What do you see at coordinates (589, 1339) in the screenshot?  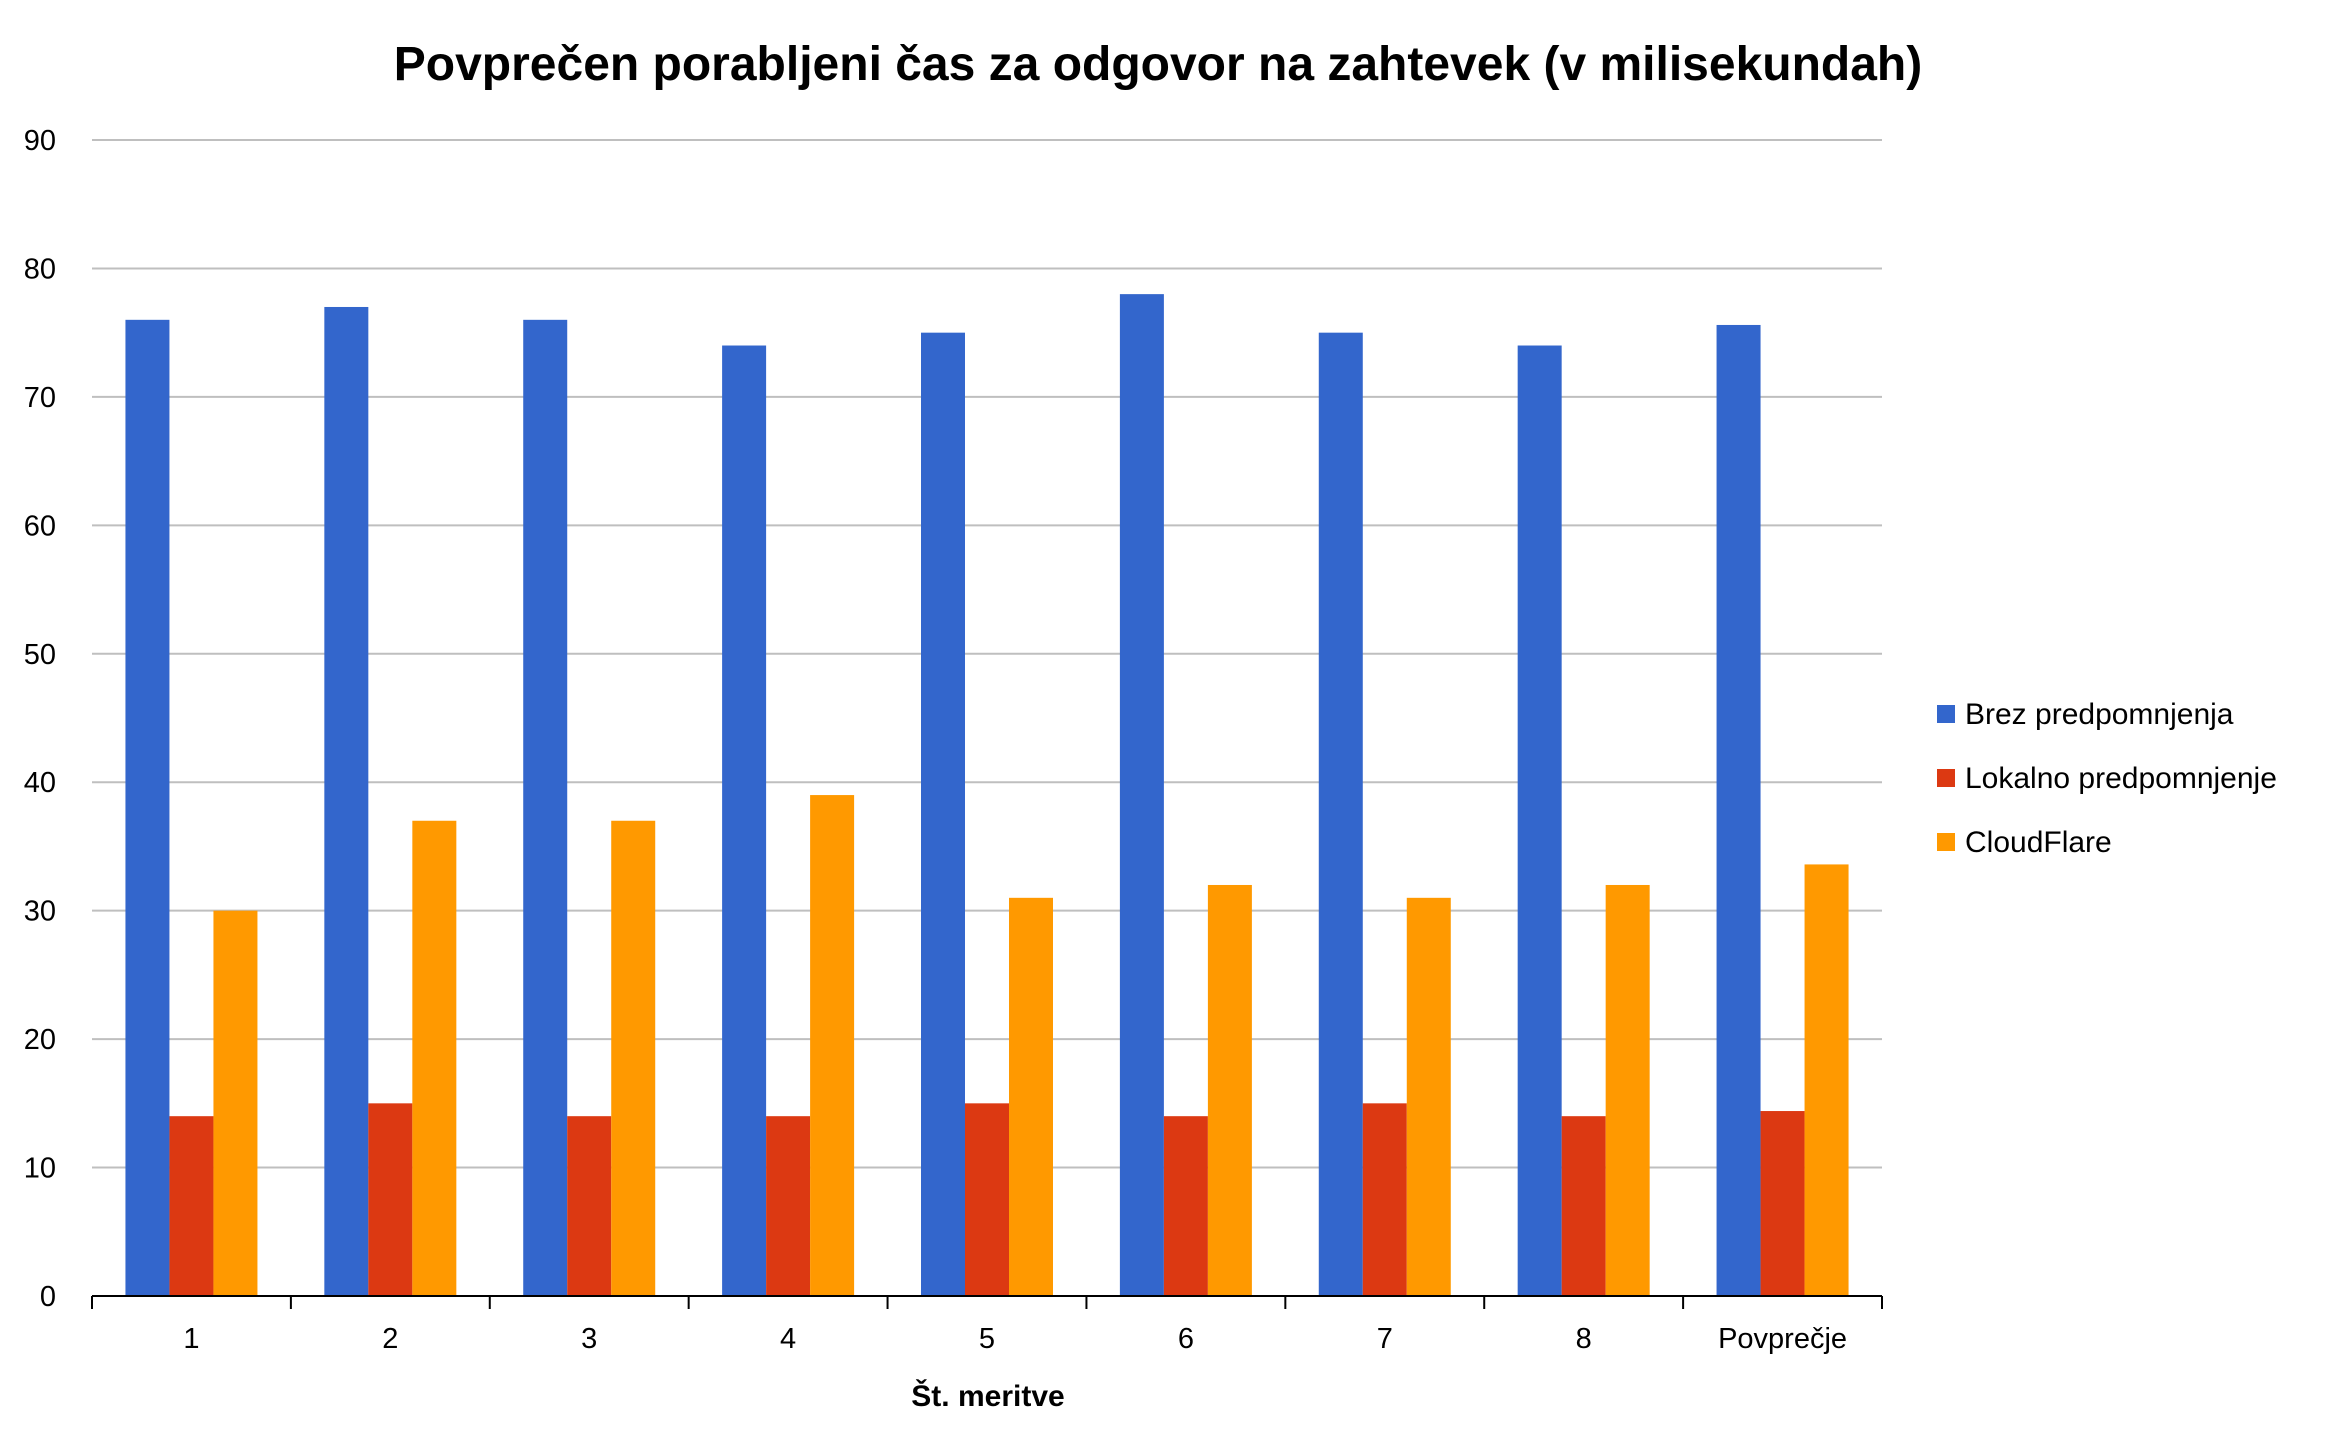 I see `x-tick-label: 3` at bounding box center [589, 1339].